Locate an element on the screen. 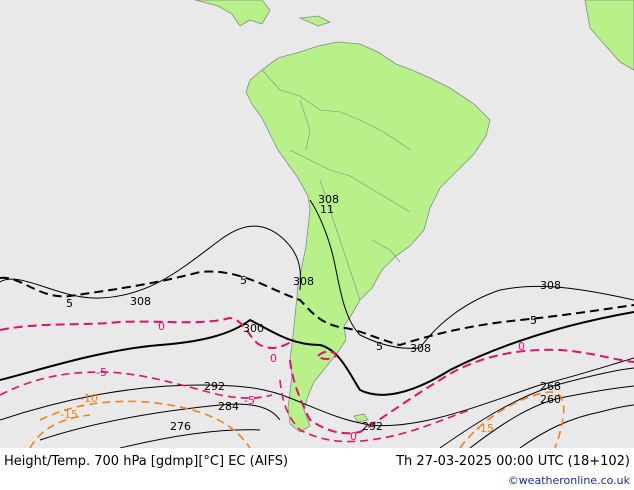  temp-zero-line-south is located at coordinates (461, 391).